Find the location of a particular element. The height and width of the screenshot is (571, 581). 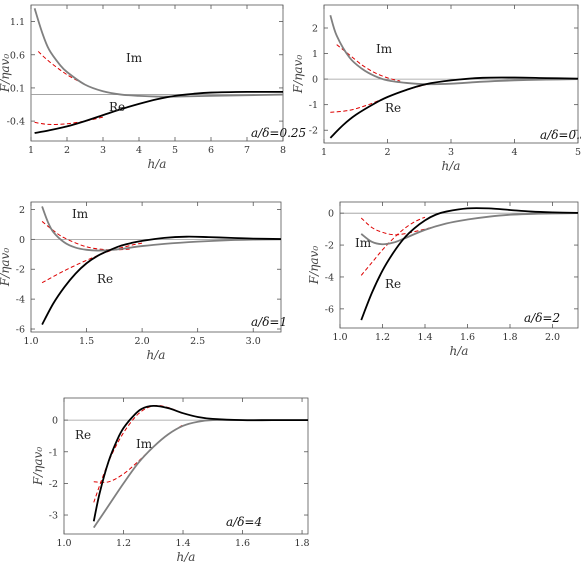

panel-annotation: a/δ=0.25 is located at coordinates (278, 133).